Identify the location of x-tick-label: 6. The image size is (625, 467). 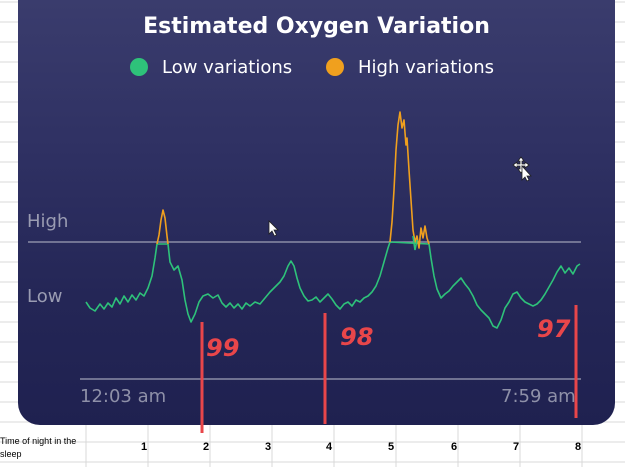
(454, 447).